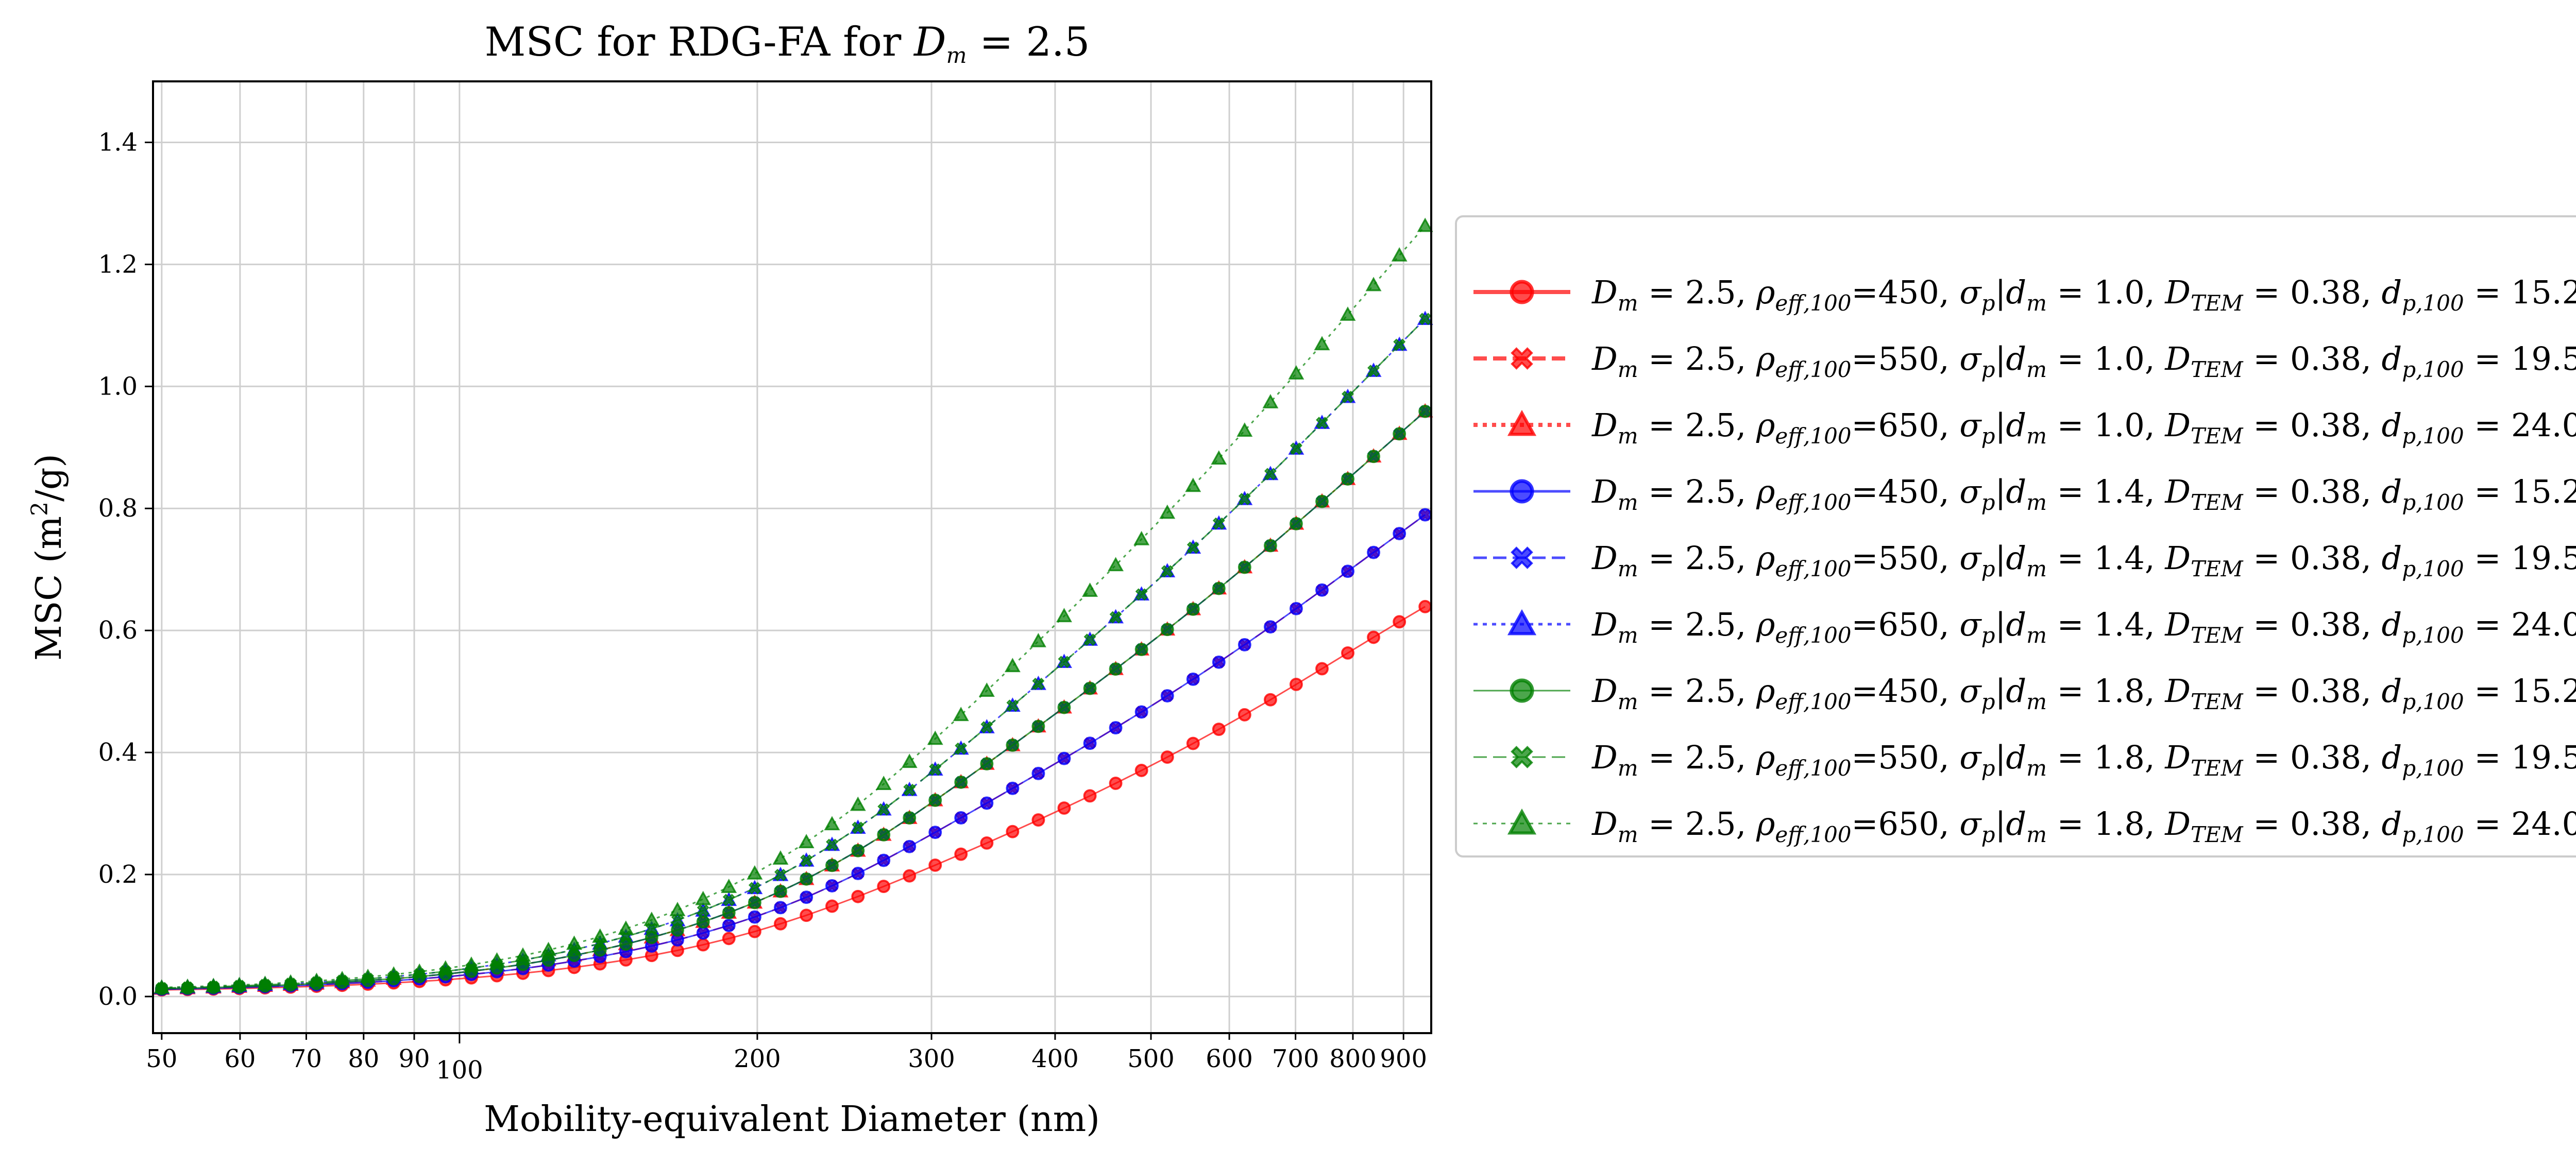 The width and height of the screenshot is (2576, 1166). What do you see at coordinates (1403, 1058) in the screenshot?
I see `x-tick-label: 900` at bounding box center [1403, 1058].